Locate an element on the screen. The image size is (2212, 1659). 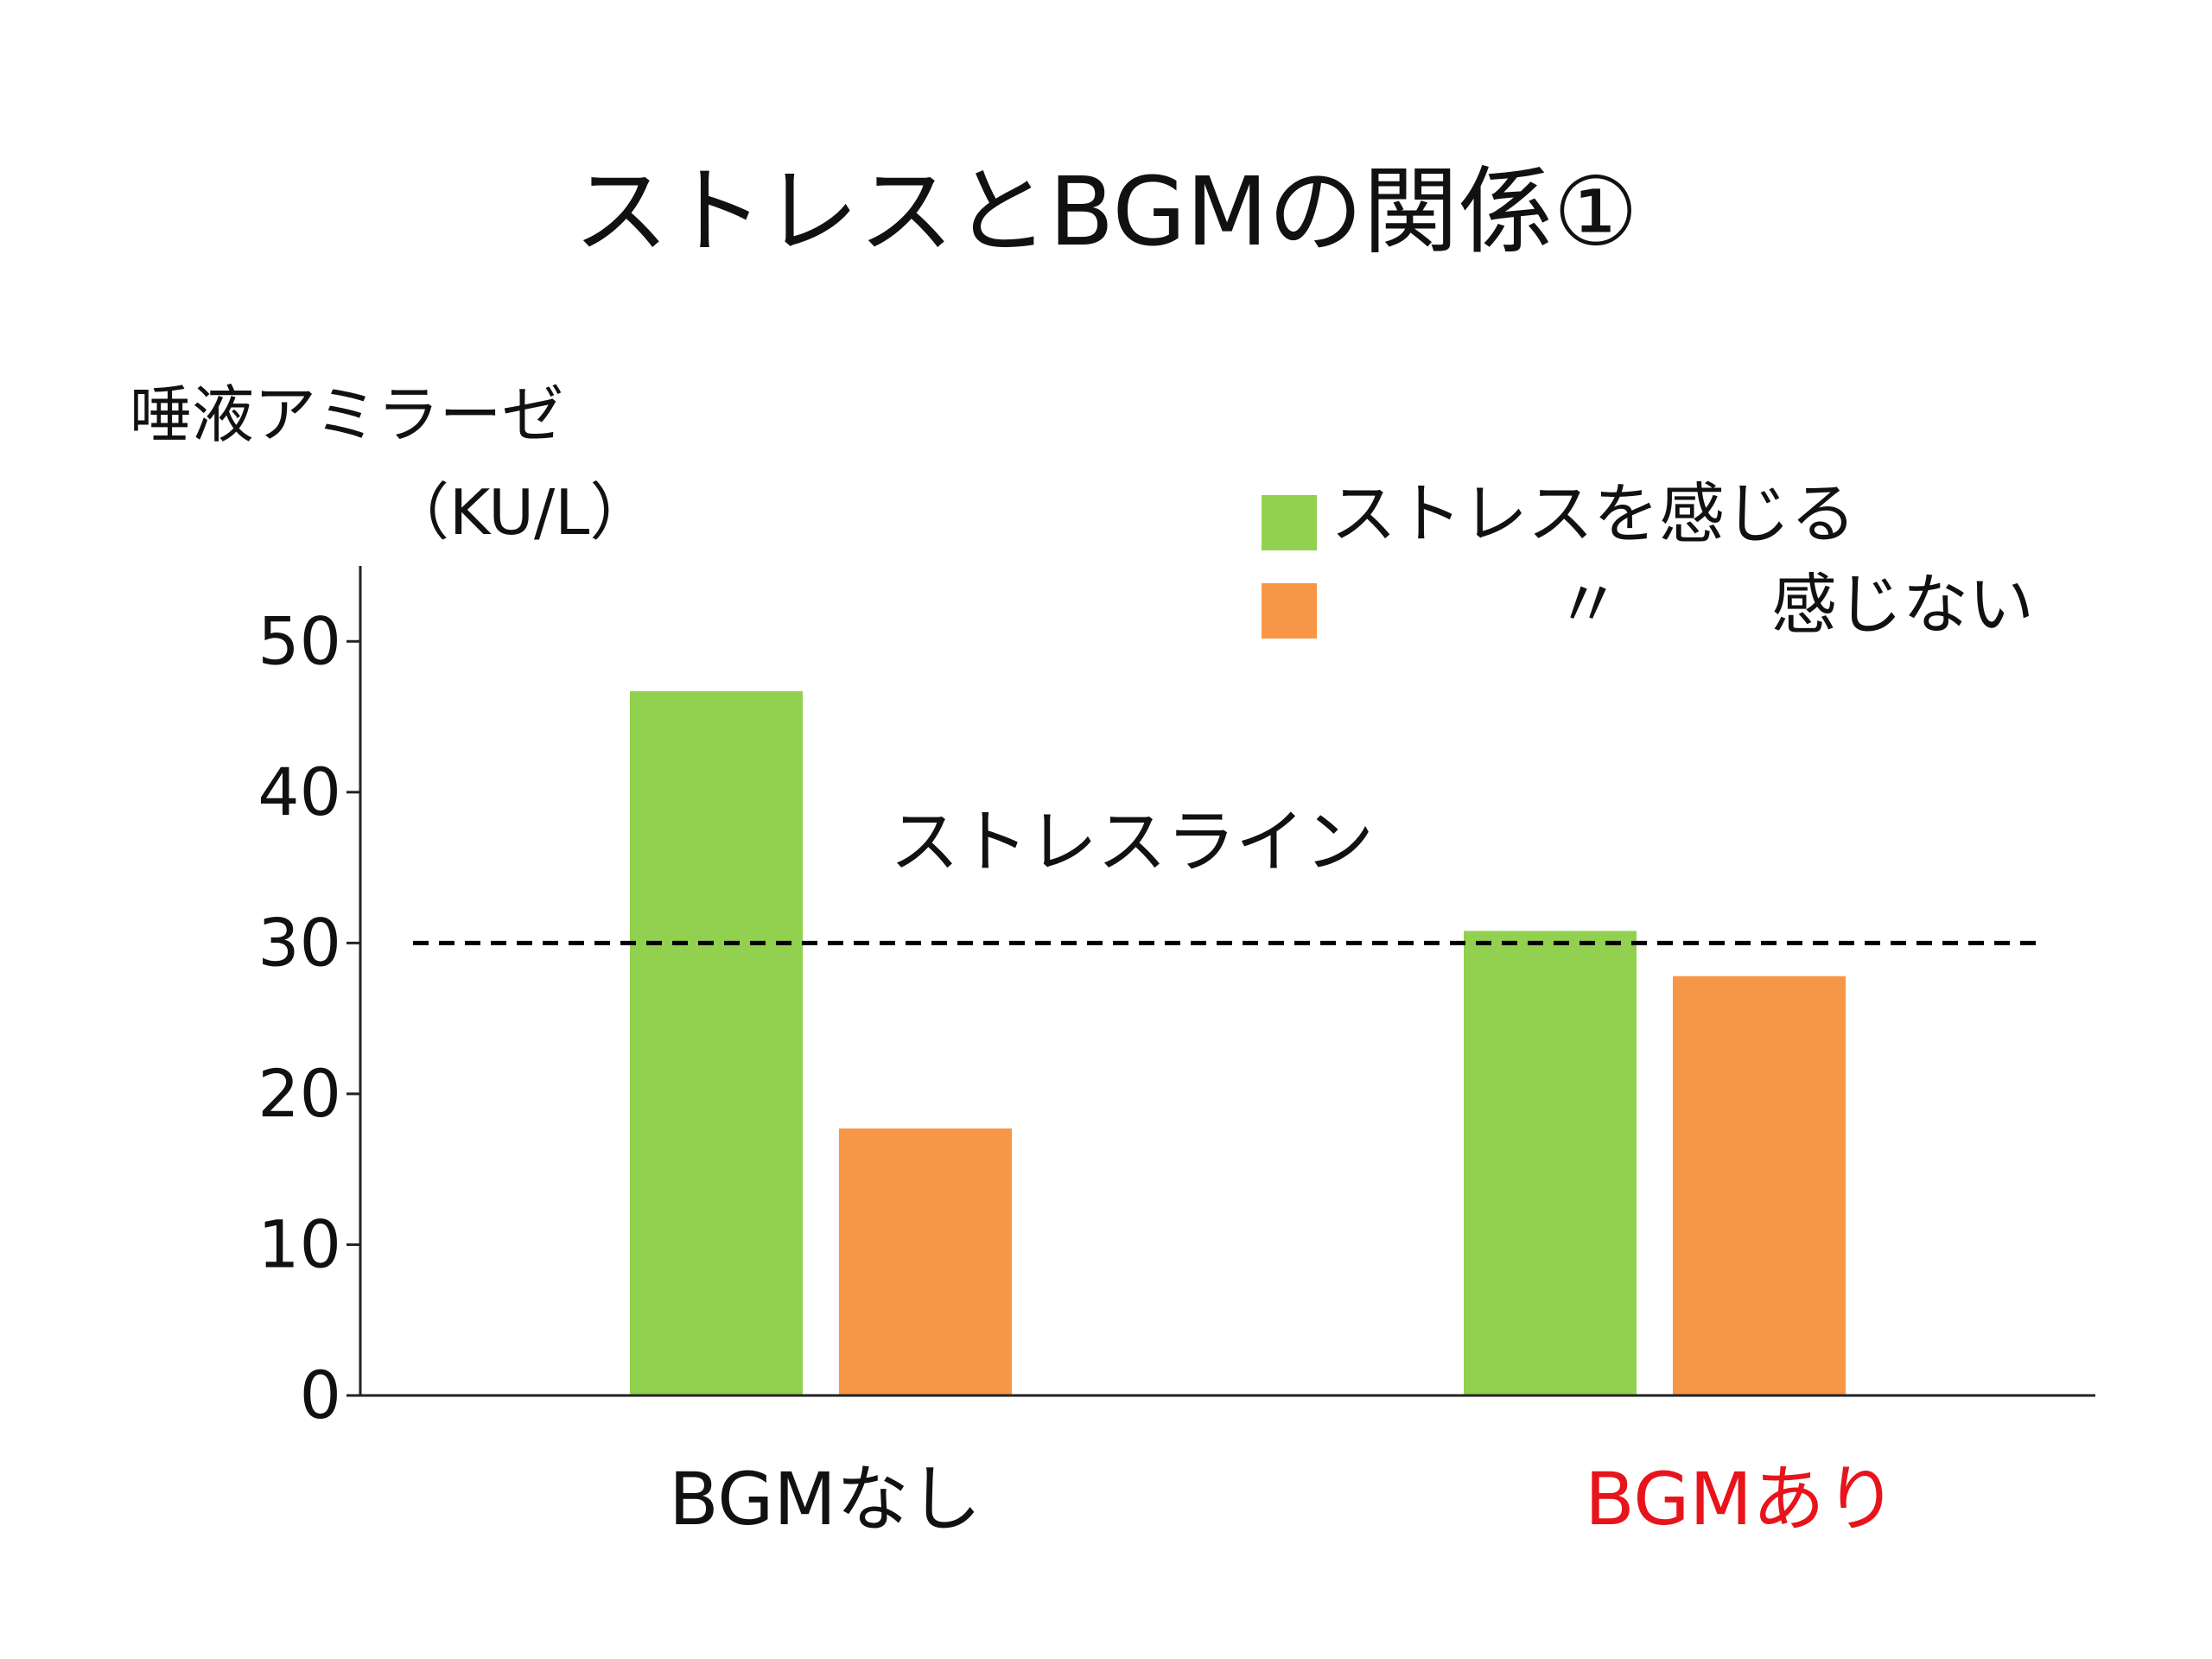
legend-swatch-stressed is located at coordinates (1289, 522).